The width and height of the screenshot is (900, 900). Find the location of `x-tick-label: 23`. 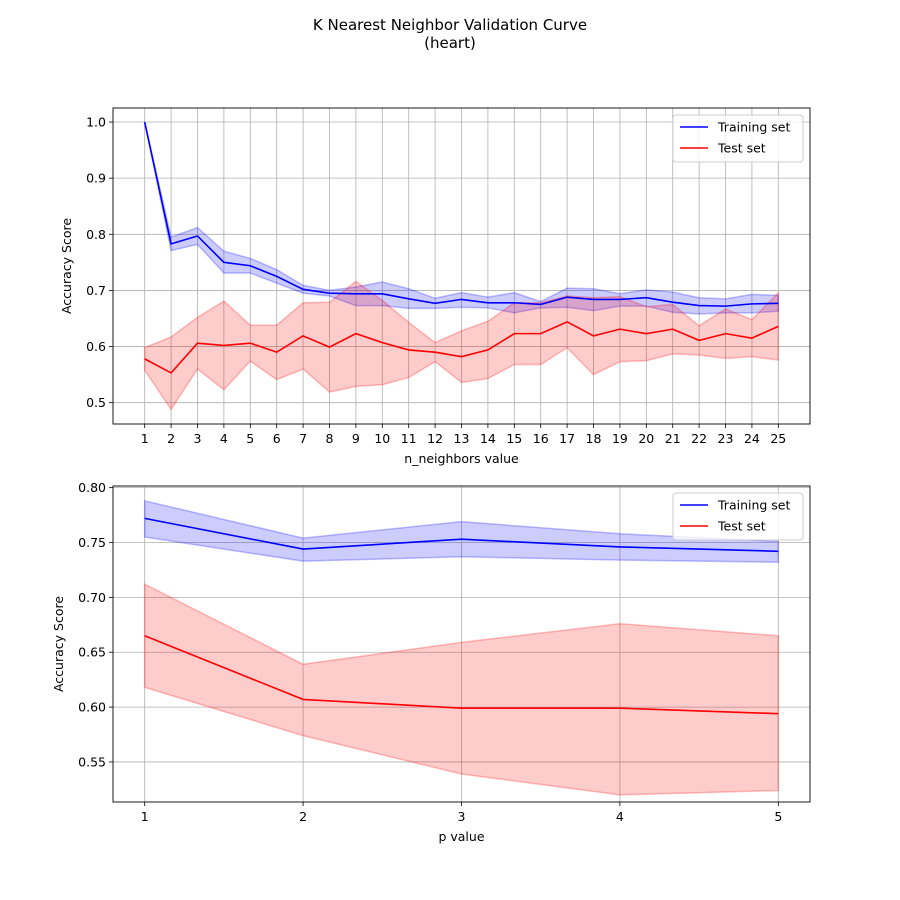

x-tick-label: 23 is located at coordinates (726, 438).